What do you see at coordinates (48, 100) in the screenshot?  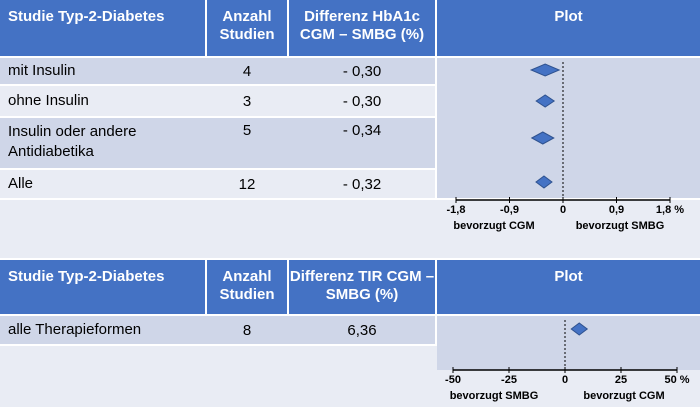 I see `row-name: ohne Insulin` at bounding box center [48, 100].